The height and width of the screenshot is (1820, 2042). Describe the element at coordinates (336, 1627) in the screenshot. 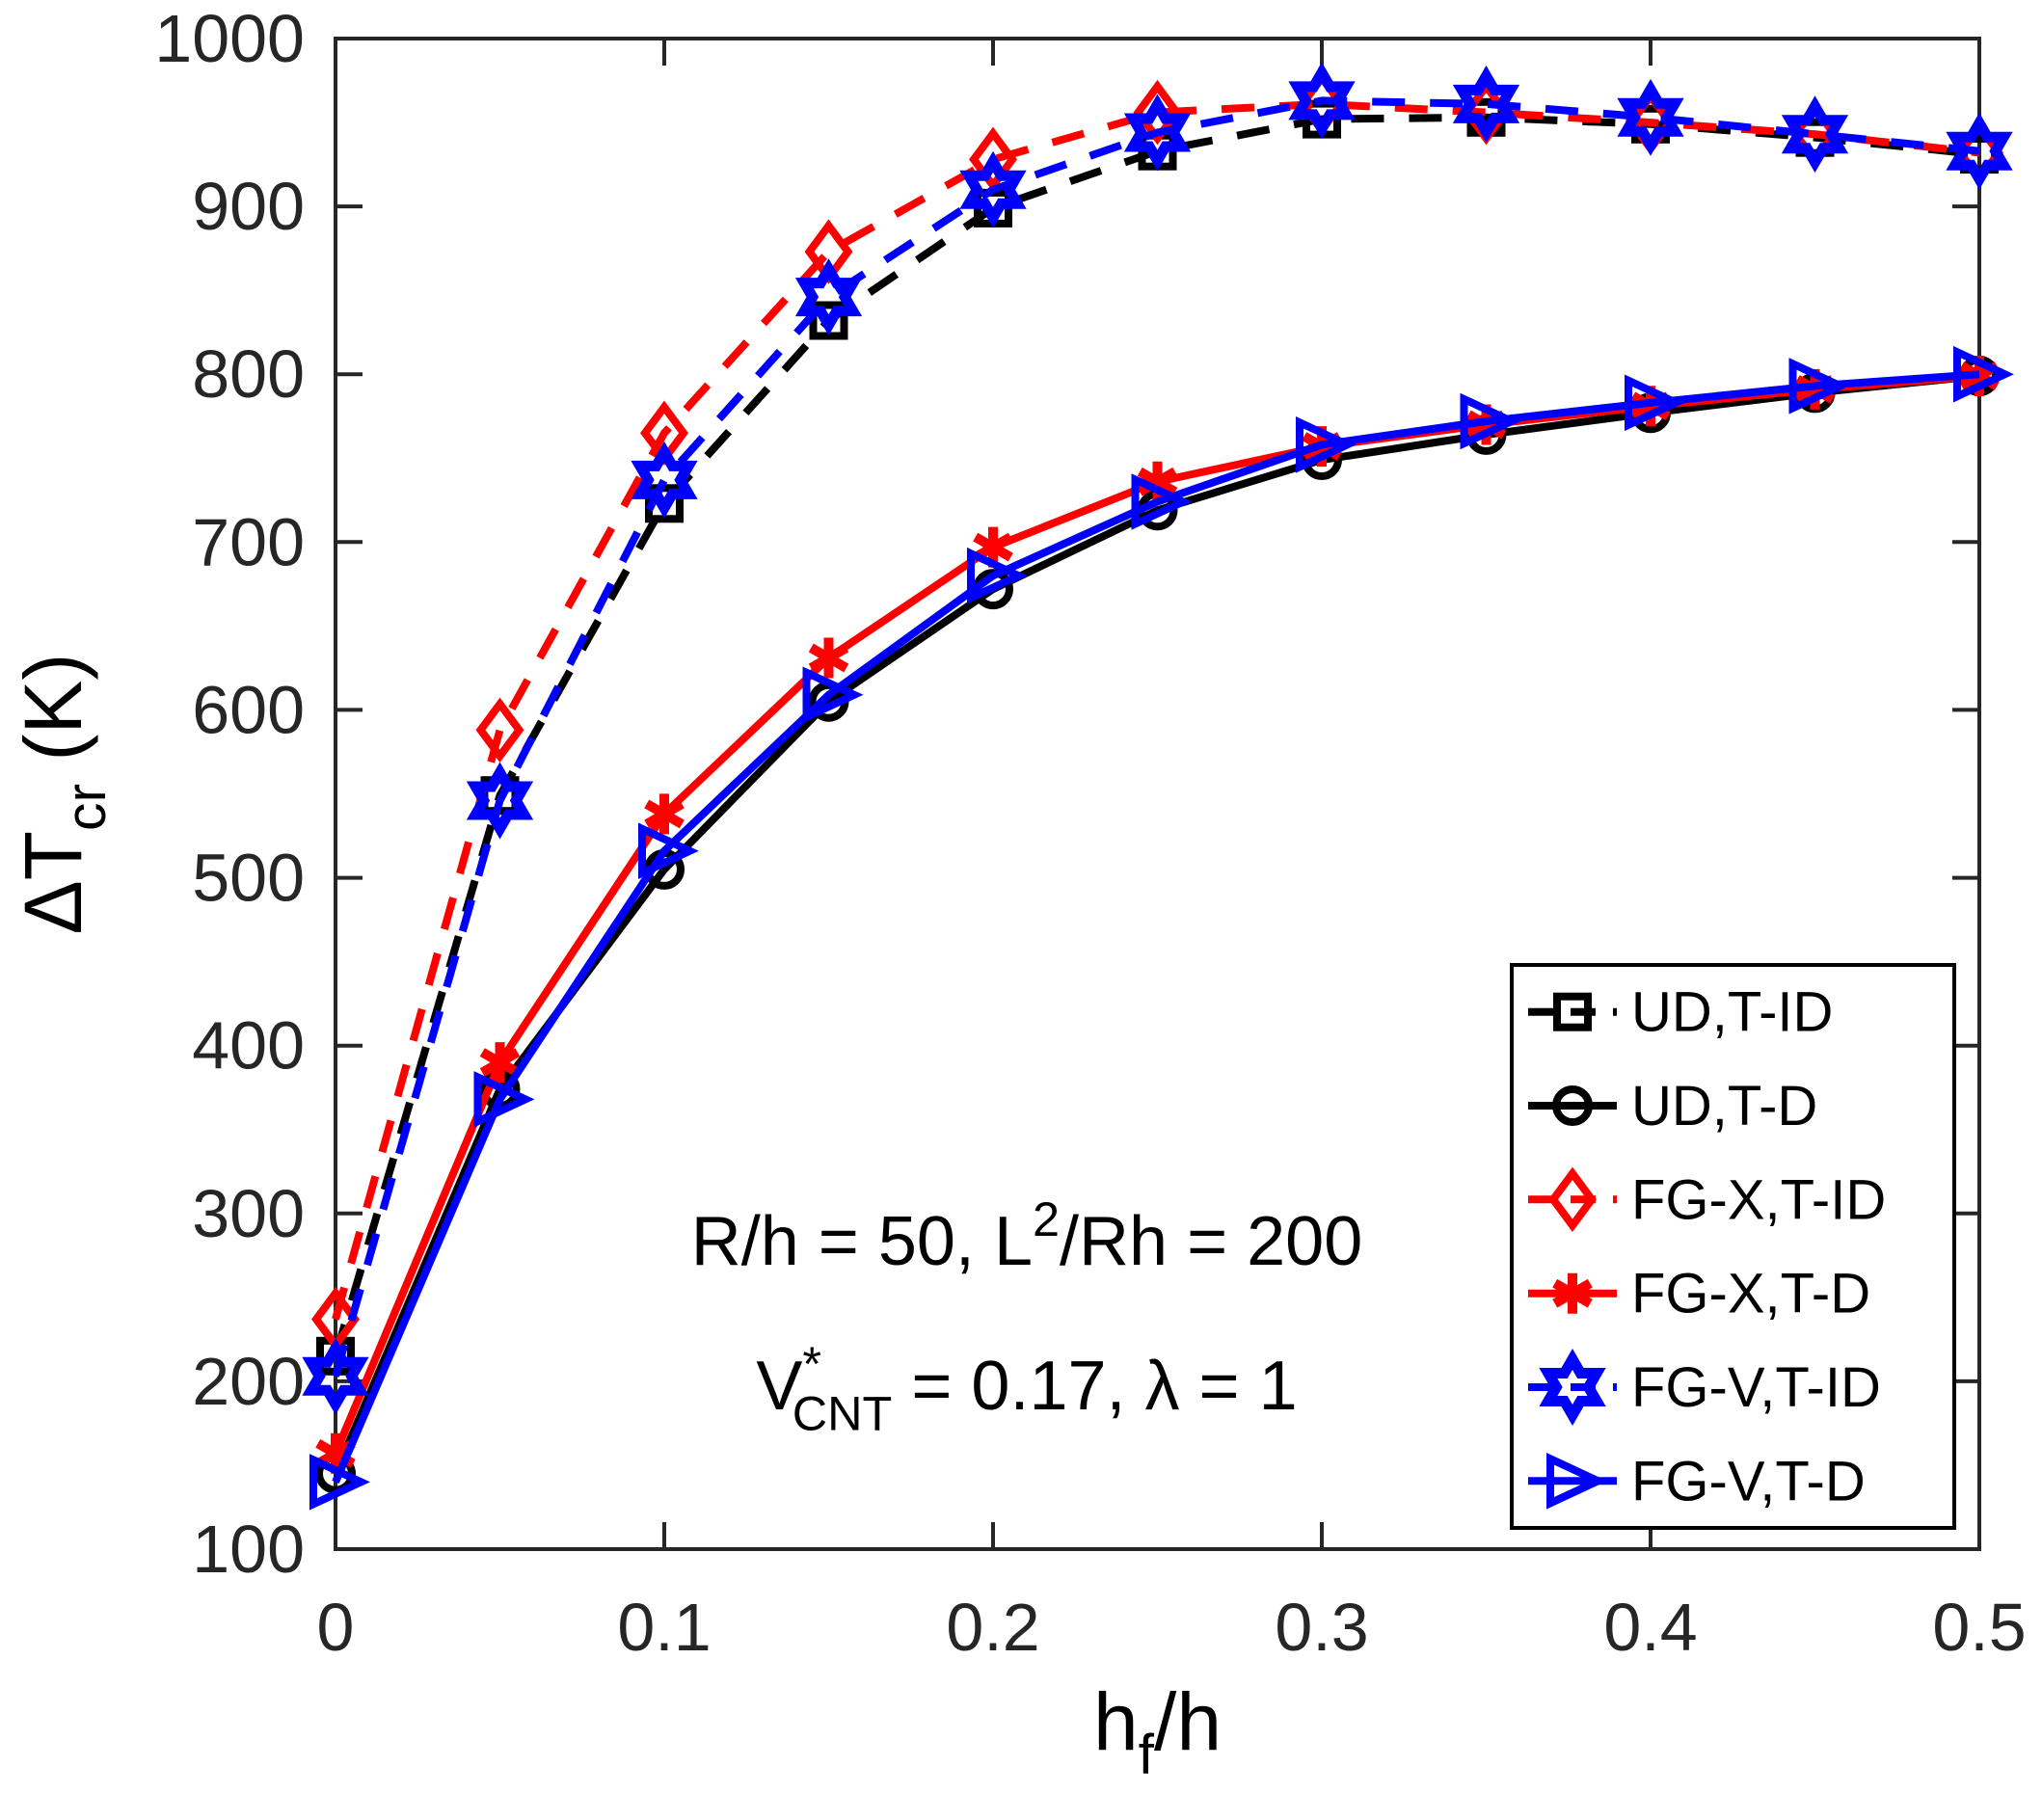

I see `x-tick-label: 0` at that location.